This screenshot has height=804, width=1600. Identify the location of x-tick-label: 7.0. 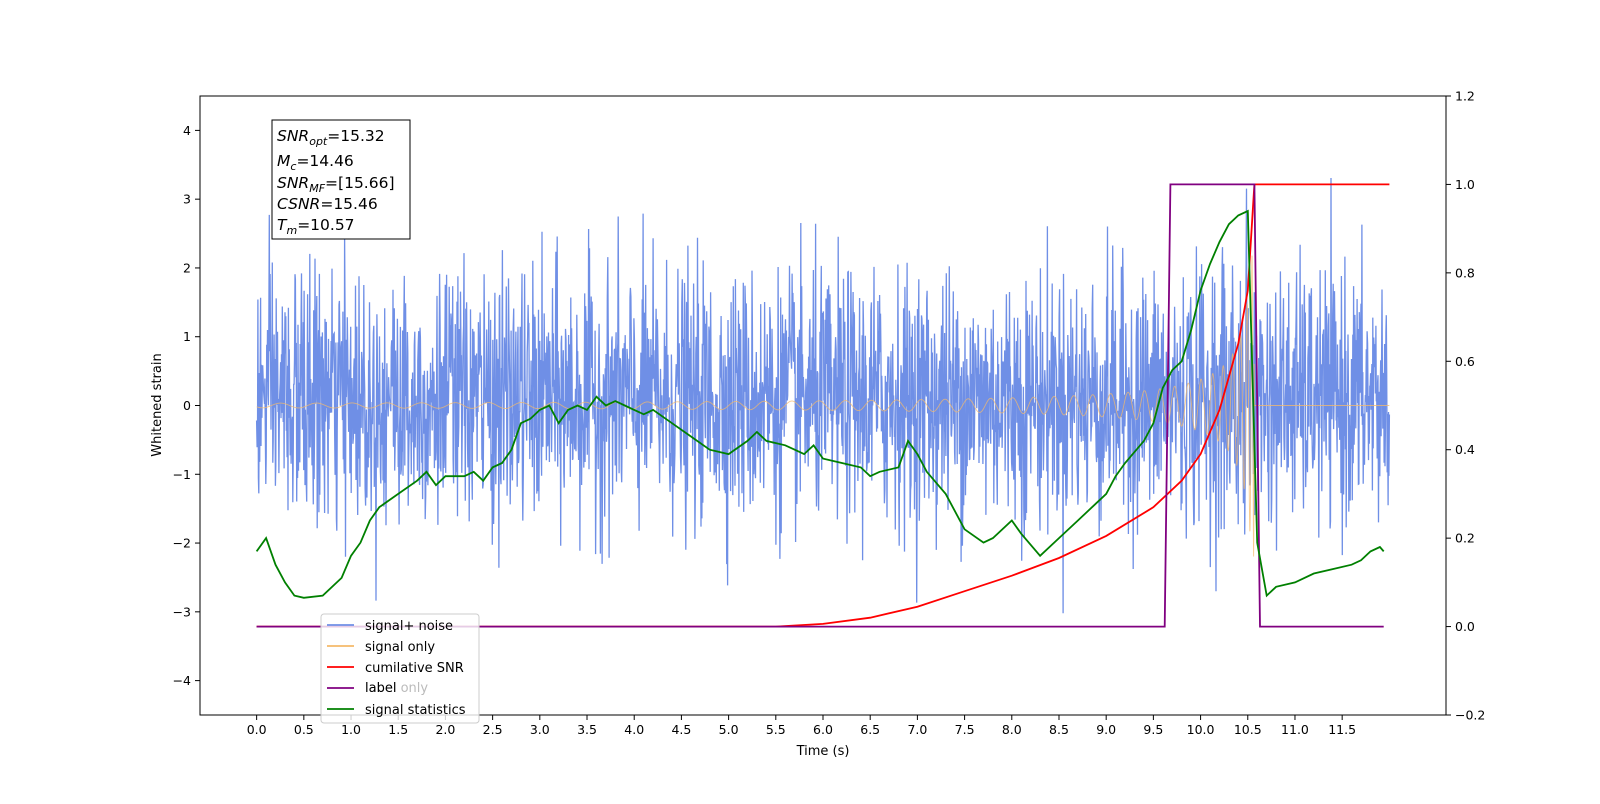
(917, 729).